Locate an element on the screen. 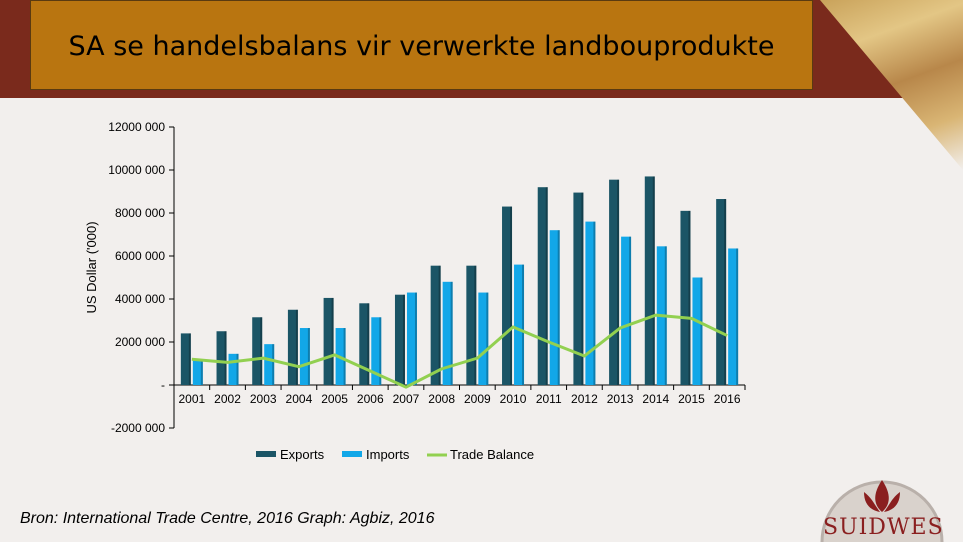  y-tick-label: 6000 000 is located at coordinates (140, 256).